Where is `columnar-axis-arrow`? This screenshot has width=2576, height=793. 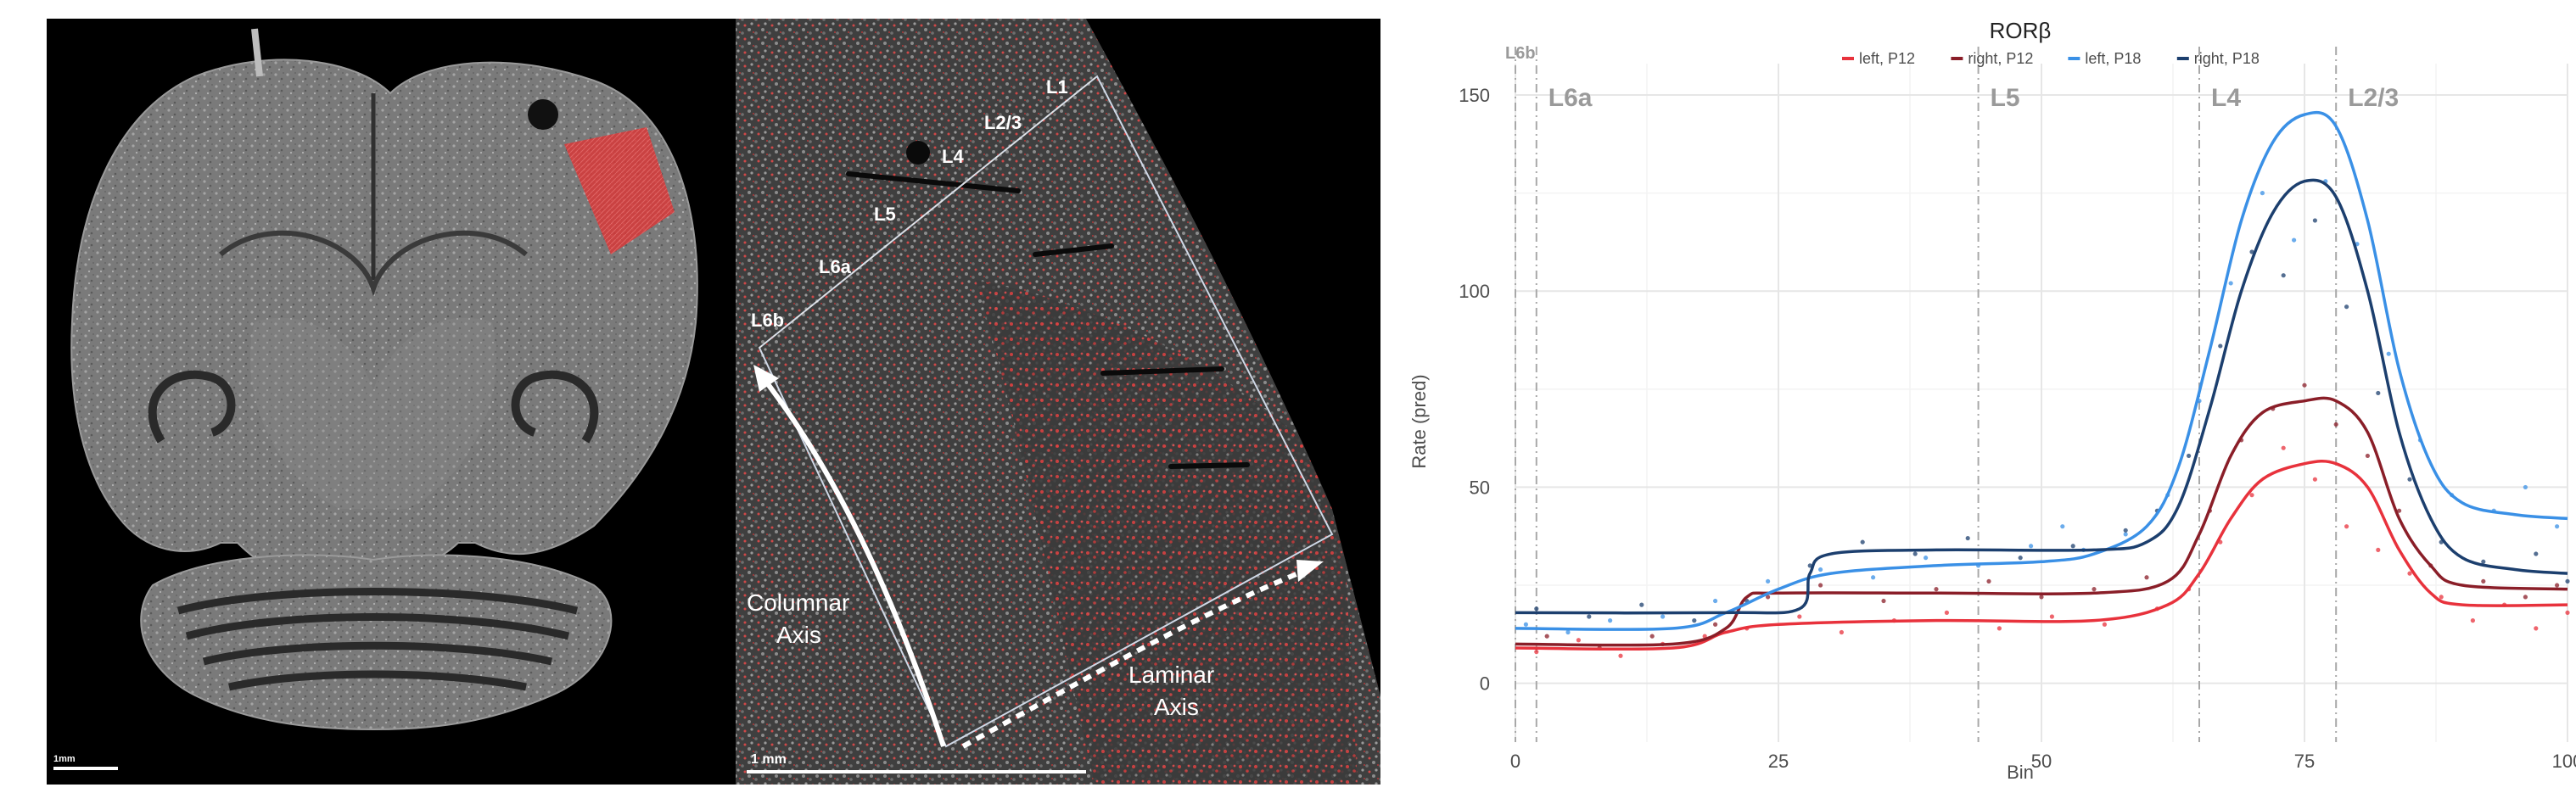
columnar-axis-arrow is located at coordinates (851, 559).